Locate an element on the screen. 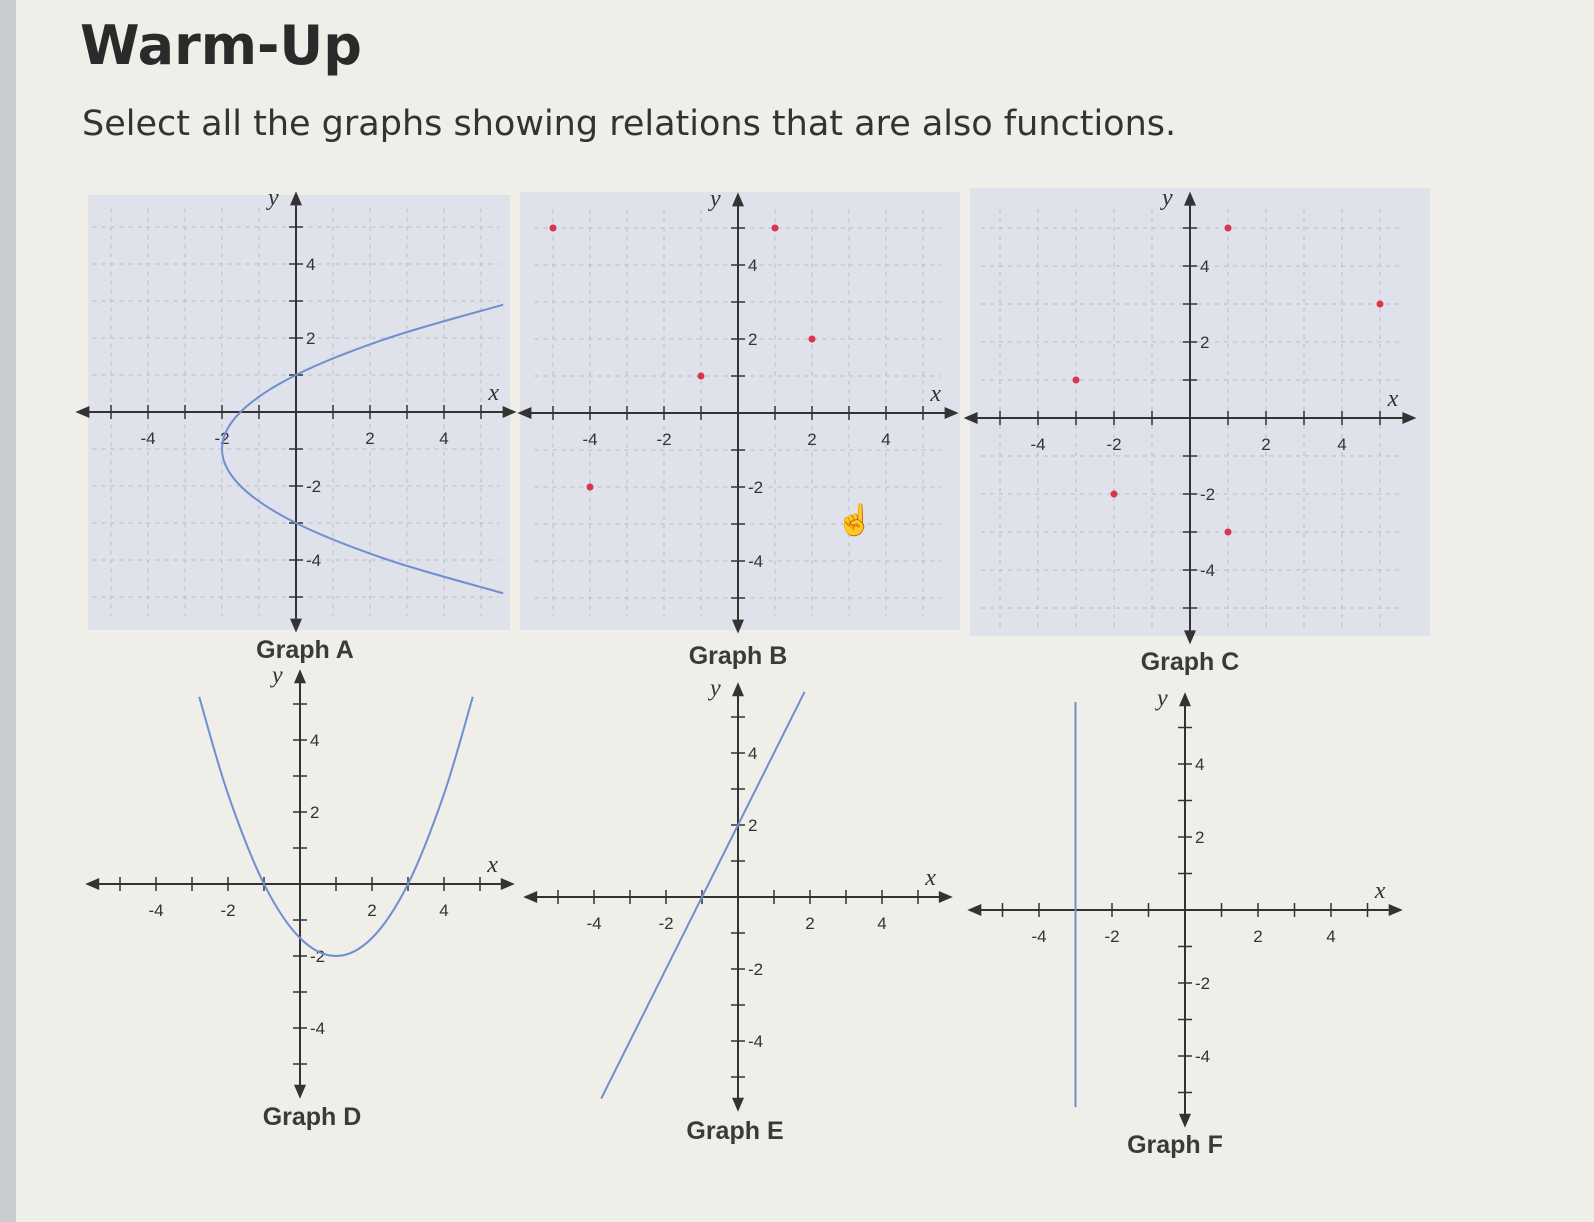 This screenshot has height=1222, width=1594. graph-label: Graph F is located at coordinates (1175, 1145).